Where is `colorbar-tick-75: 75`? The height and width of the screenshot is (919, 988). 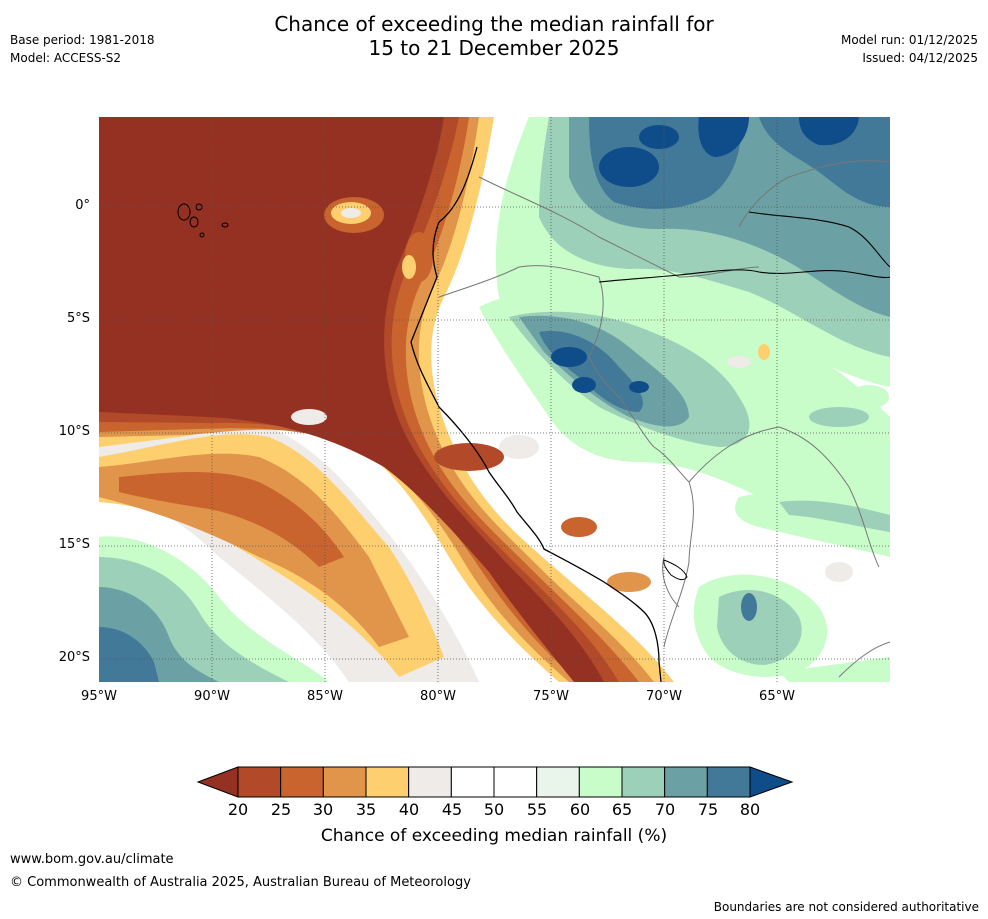 colorbar-tick-75: 75 is located at coordinates (708, 809).